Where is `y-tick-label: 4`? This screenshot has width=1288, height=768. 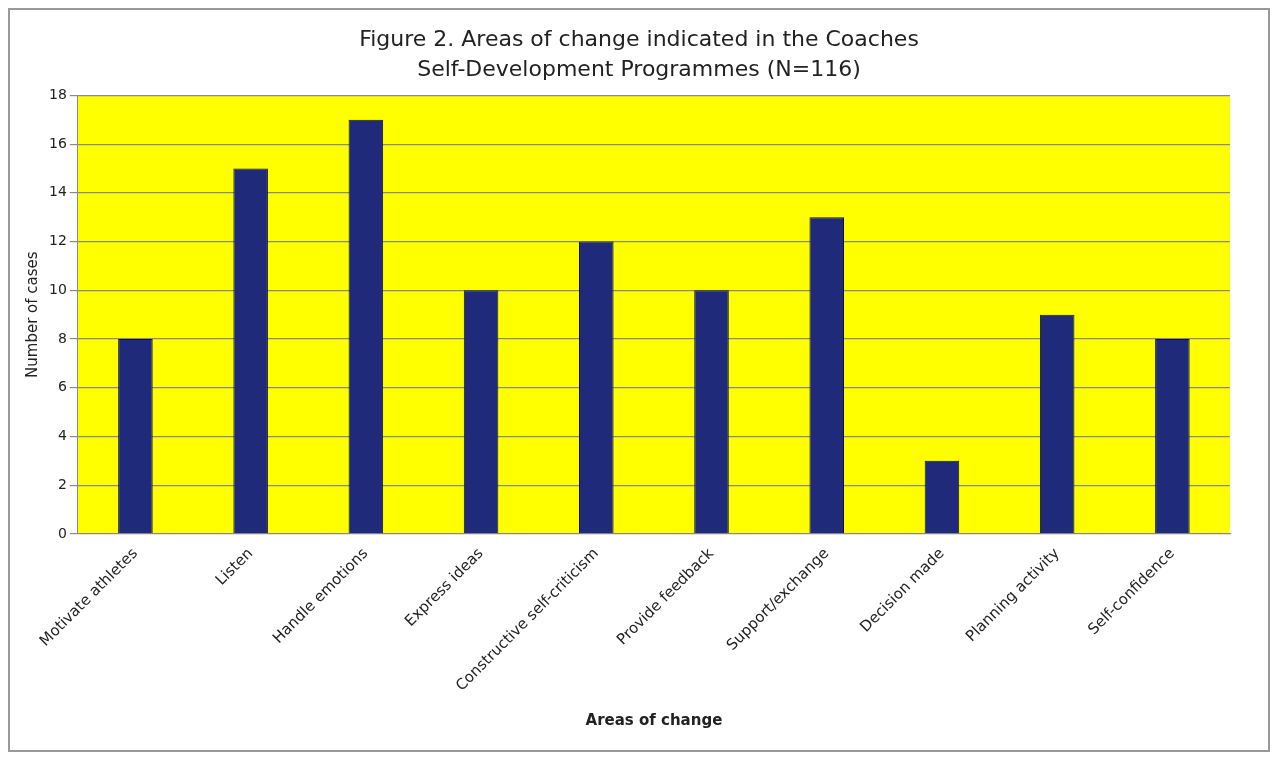 y-tick-label: 4 is located at coordinates (62, 435).